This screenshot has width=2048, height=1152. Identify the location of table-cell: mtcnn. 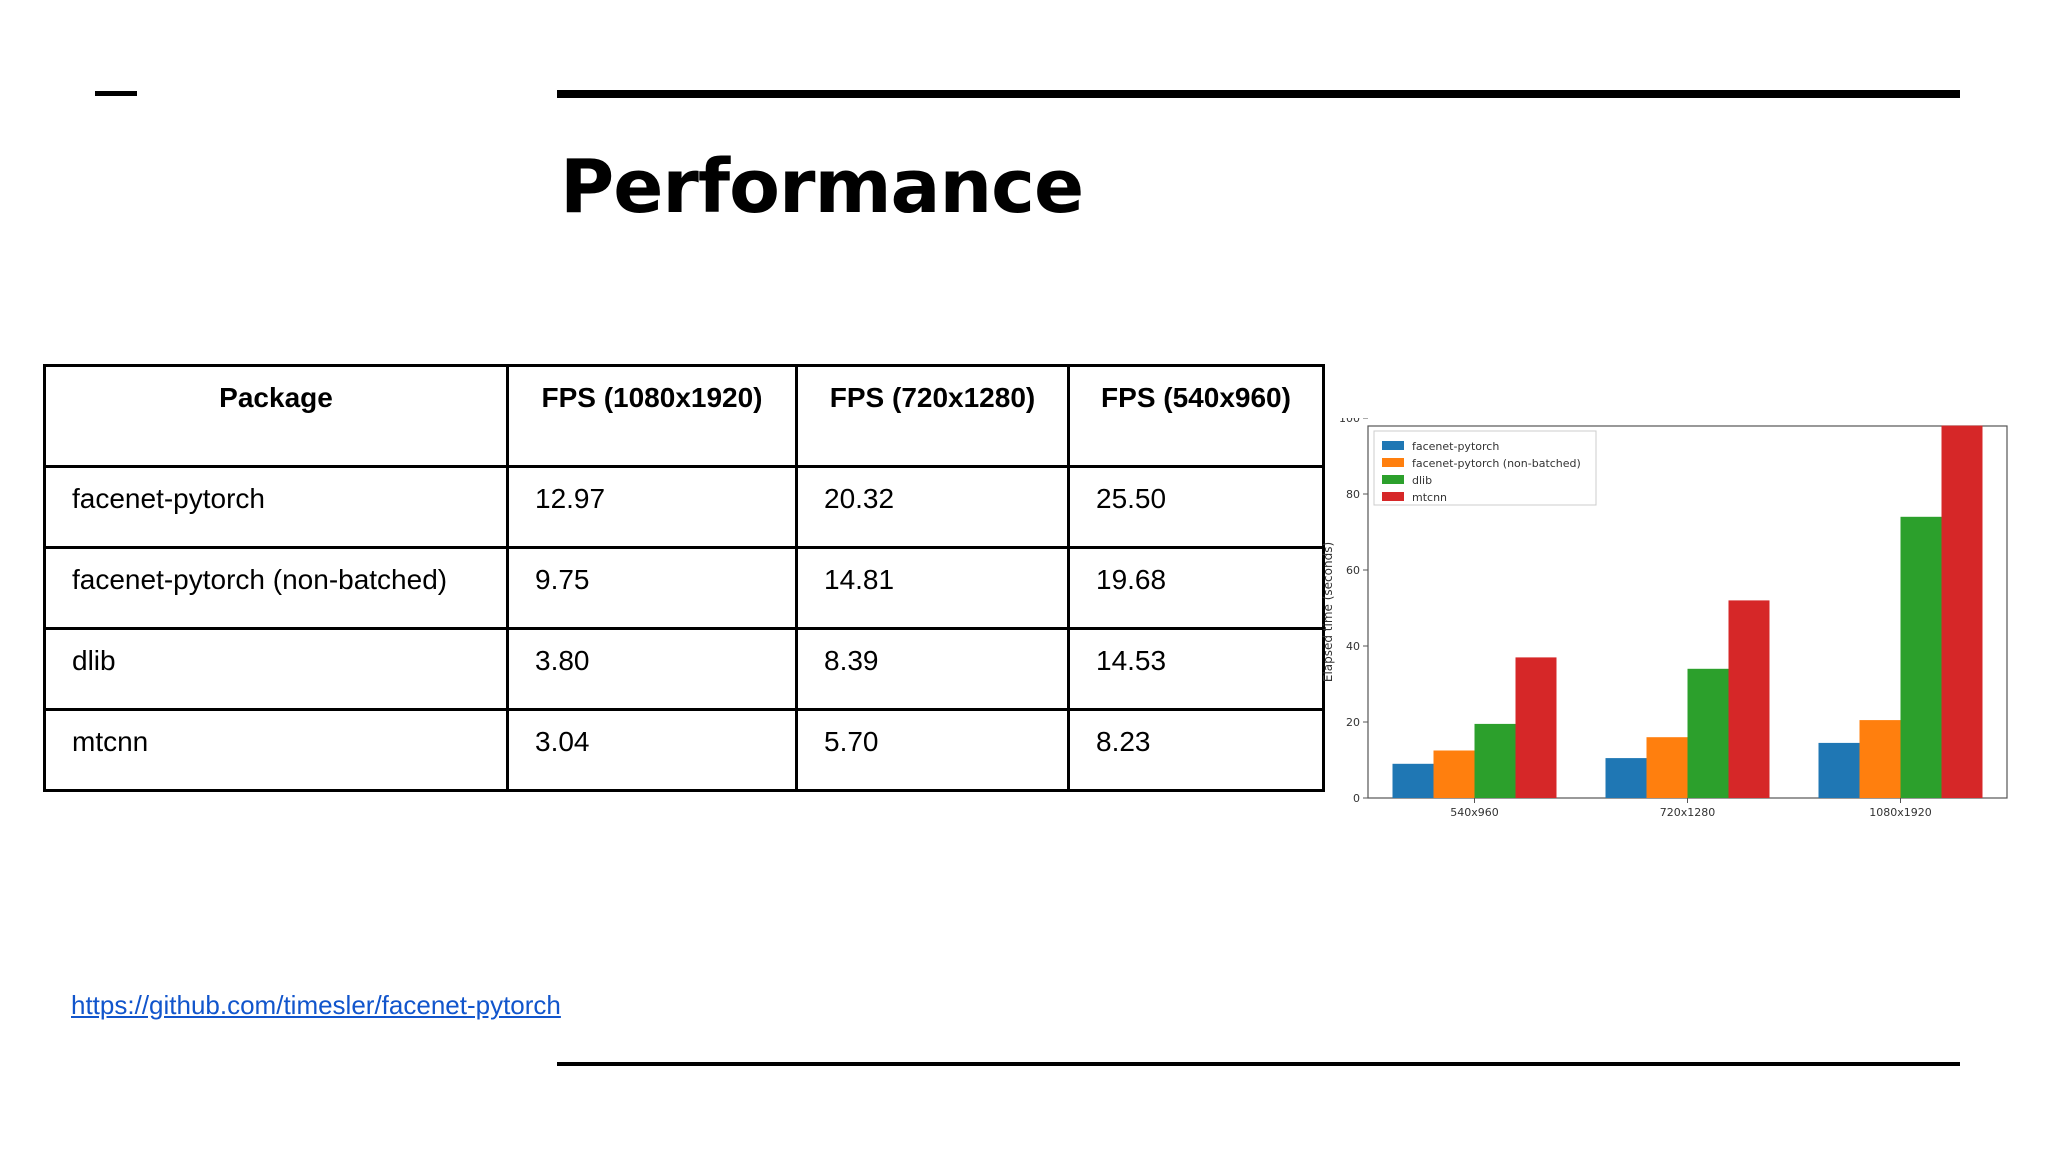
(276, 750).